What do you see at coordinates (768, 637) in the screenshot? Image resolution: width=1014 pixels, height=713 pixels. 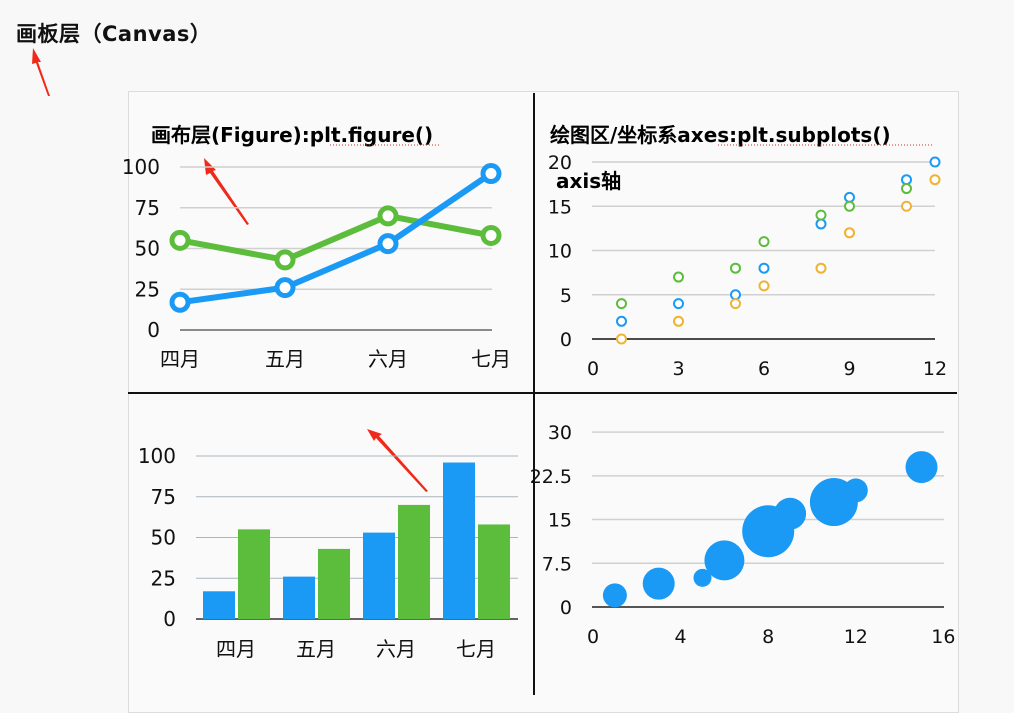 I see `x-tick-label: 8` at bounding box center [768, 637].